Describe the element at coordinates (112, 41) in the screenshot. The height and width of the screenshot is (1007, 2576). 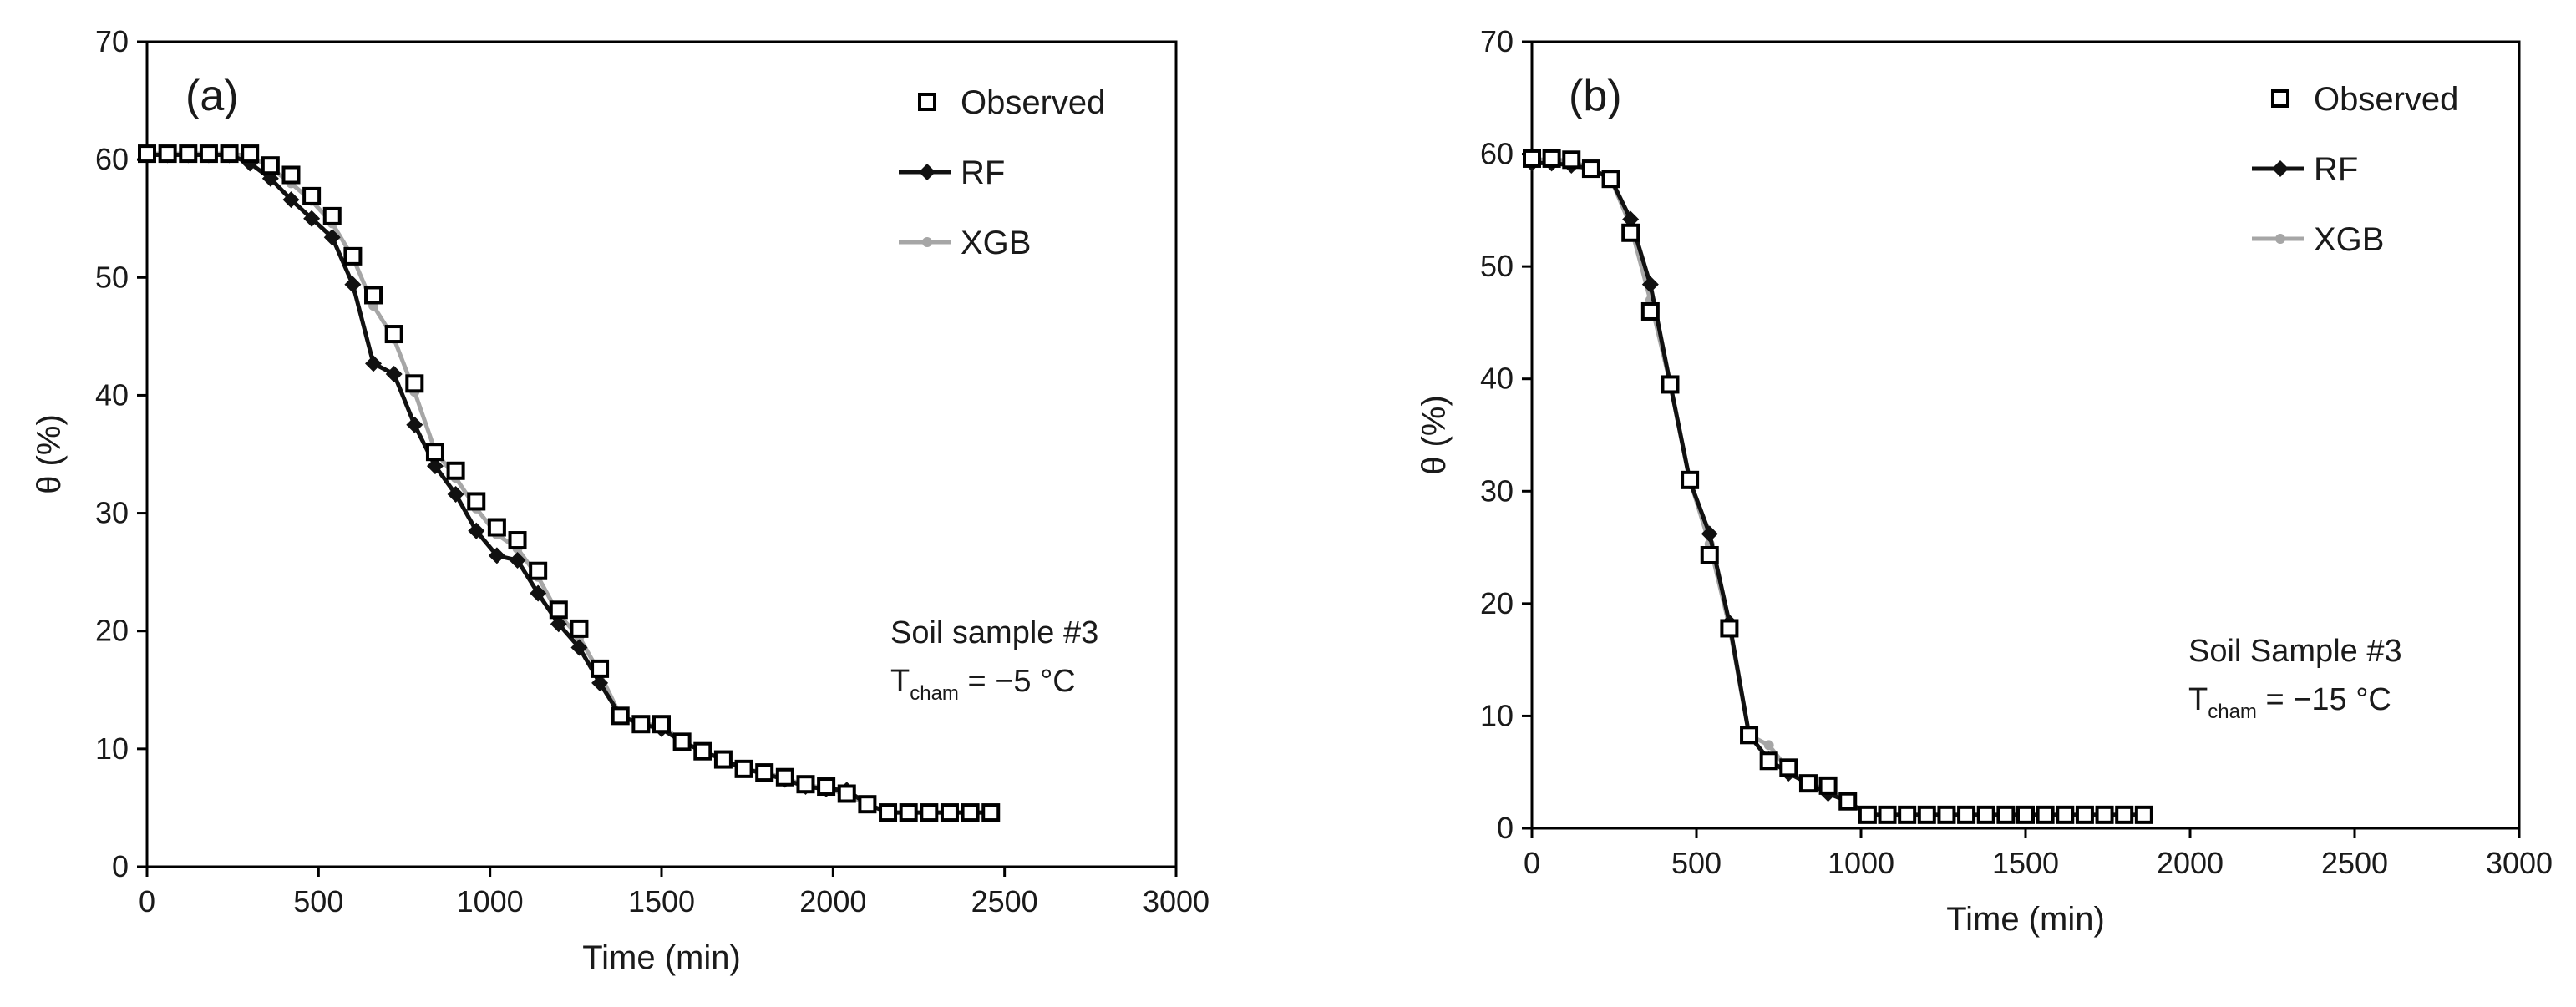
I see `y-tick-label: 70` at that location.